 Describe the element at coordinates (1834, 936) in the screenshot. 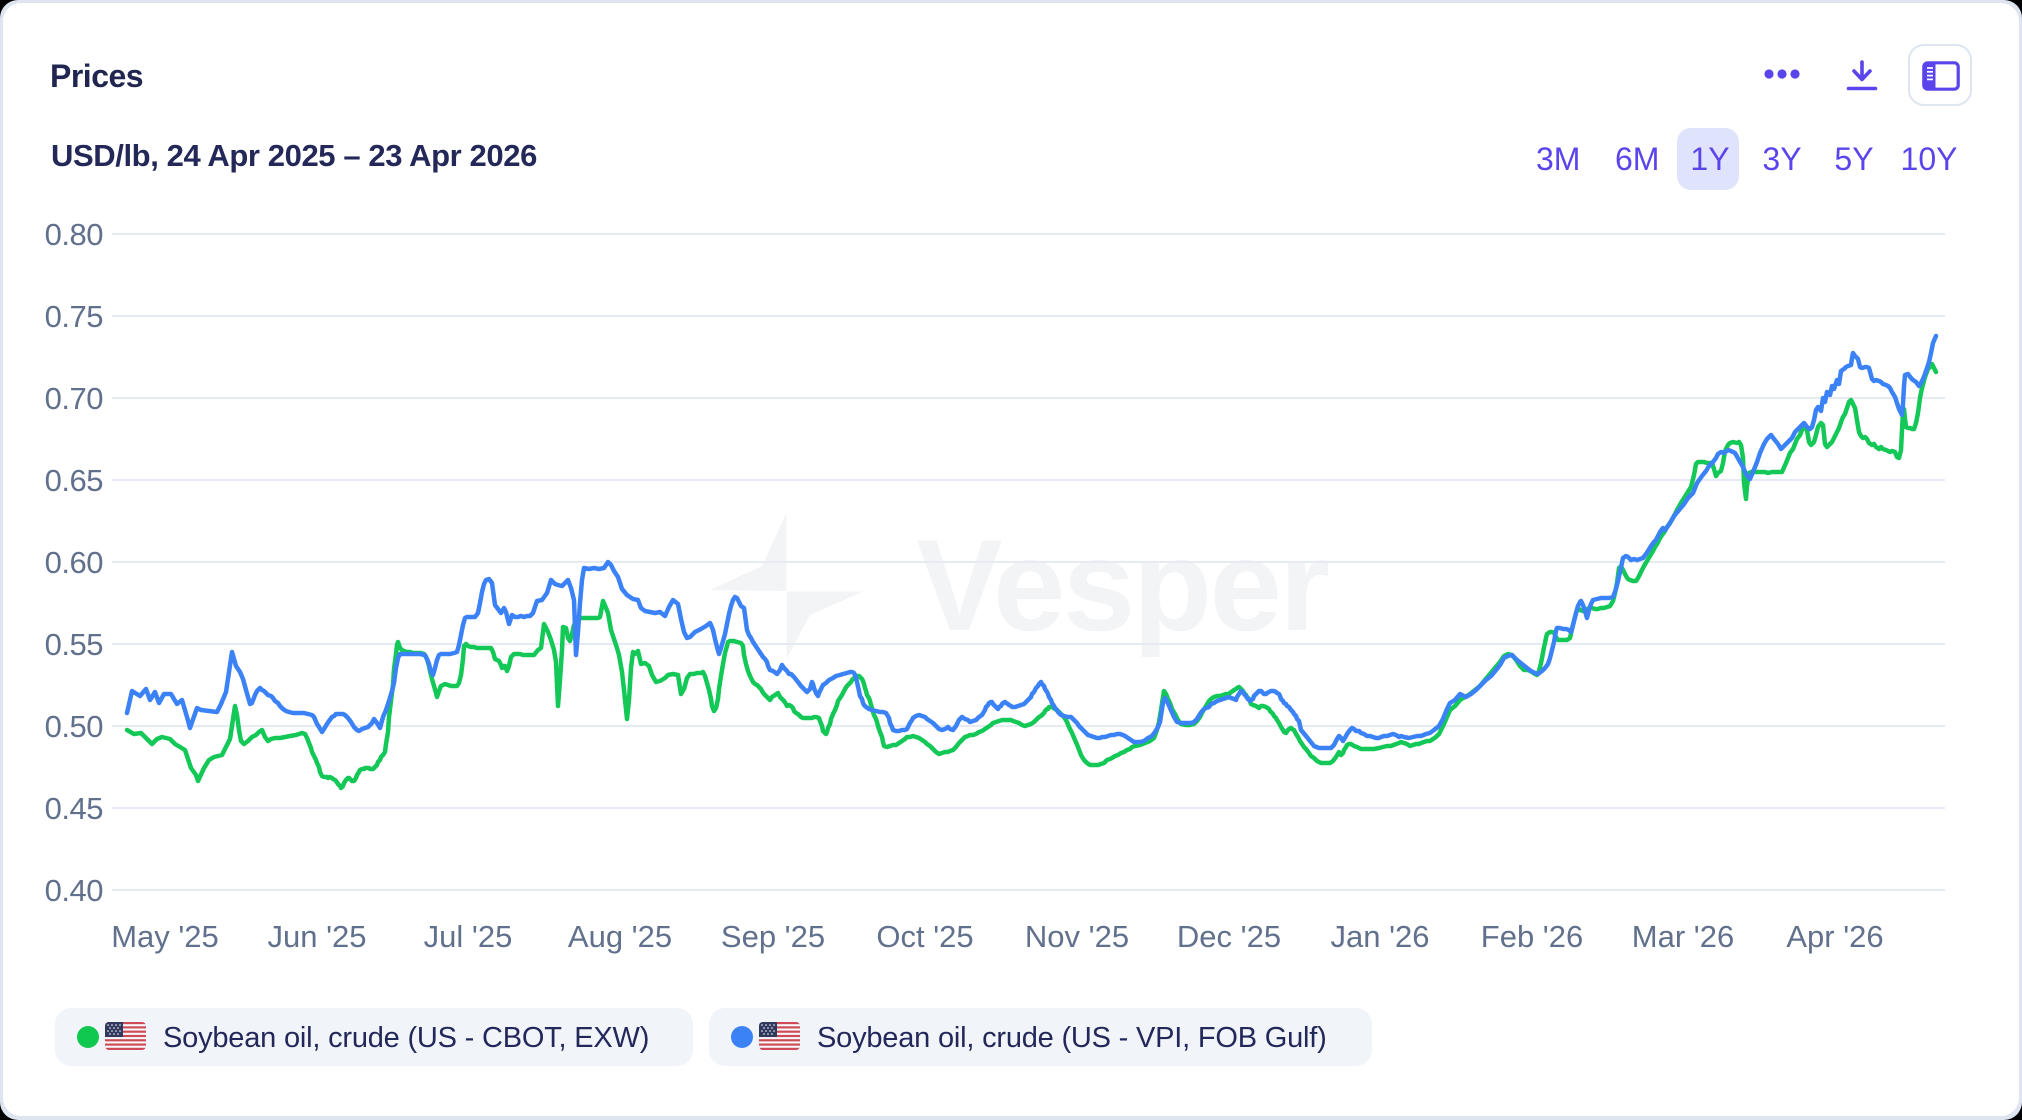

I see `svg-text: Apr '26` at that location.